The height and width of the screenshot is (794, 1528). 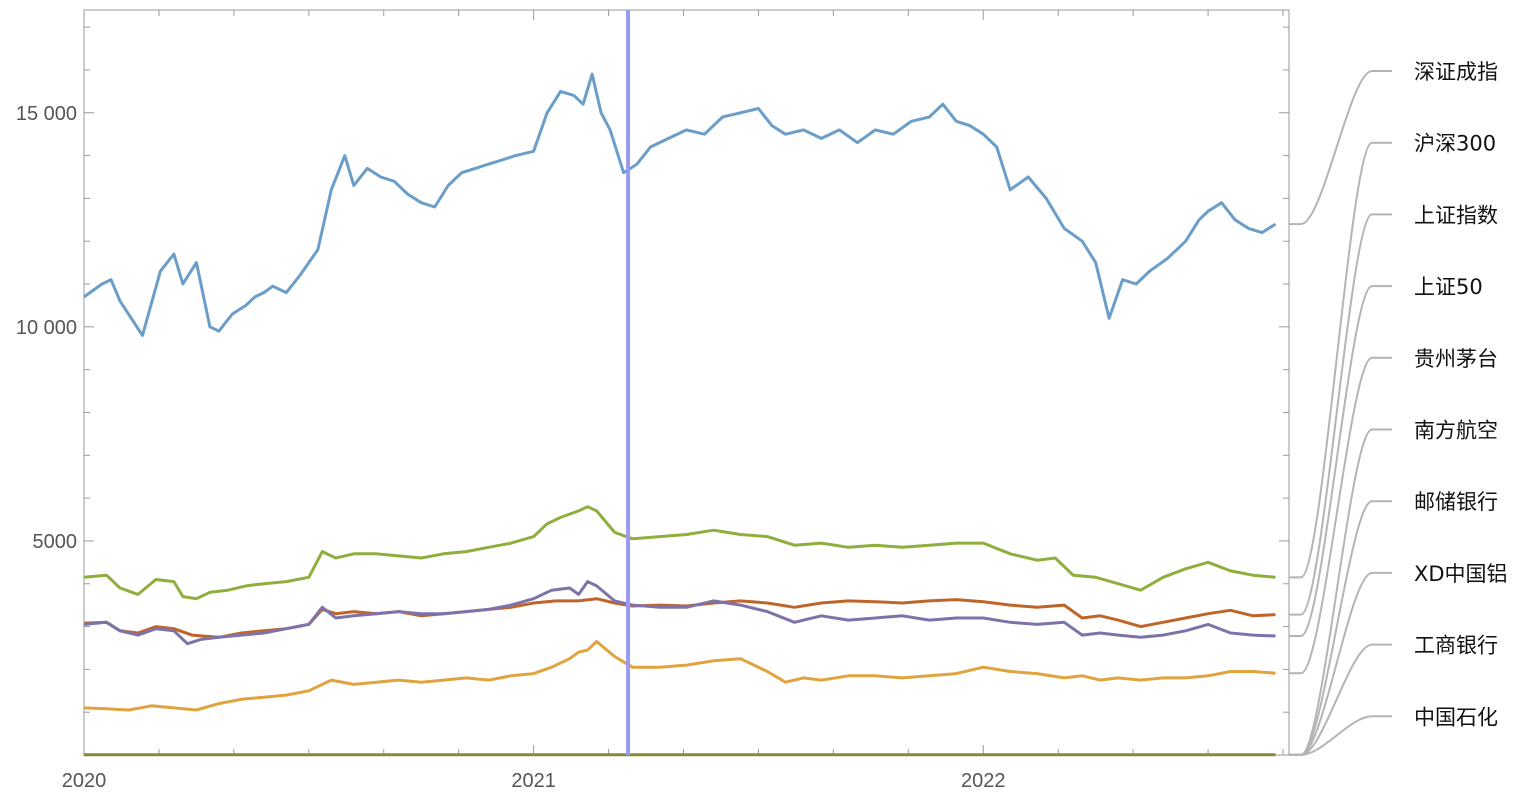 I want to click on x-axis-labels: 2020 2021 2022, so click(x=534, y=781).